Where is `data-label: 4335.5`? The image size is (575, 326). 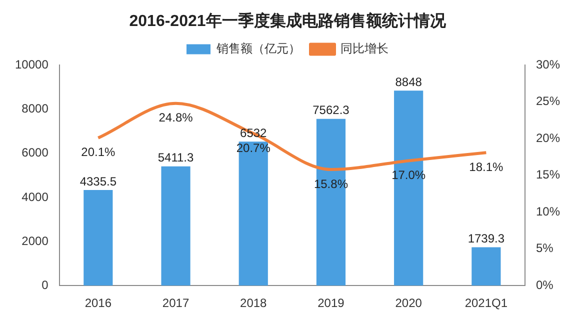 data-label: 4335.5 is located at coordinates (98, 181).